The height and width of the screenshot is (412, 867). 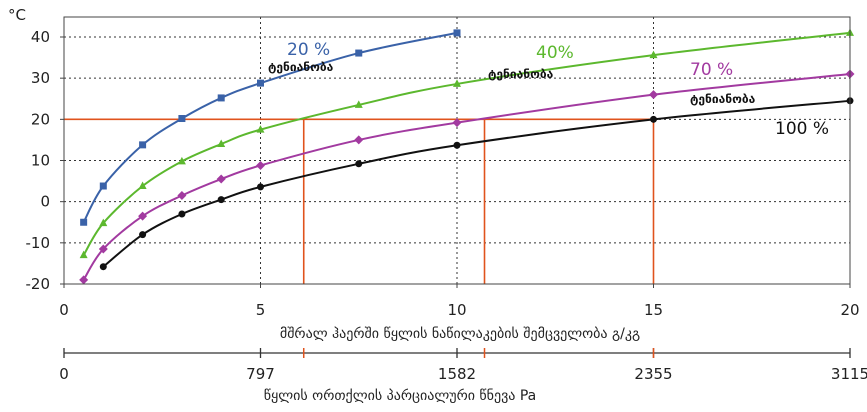 What do you see at coordinates (40, 119) in the screenshot?
I see `y-tick-label: 20` at bounding box center [40, 119].